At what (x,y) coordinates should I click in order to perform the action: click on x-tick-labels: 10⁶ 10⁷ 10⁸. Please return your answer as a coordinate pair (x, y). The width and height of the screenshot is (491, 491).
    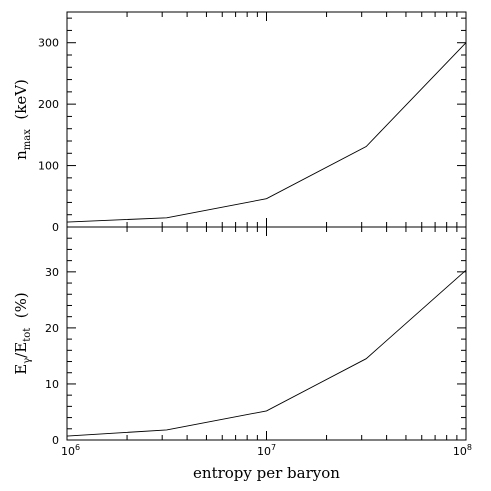
    Looking at the image, I should click on (266, 450).